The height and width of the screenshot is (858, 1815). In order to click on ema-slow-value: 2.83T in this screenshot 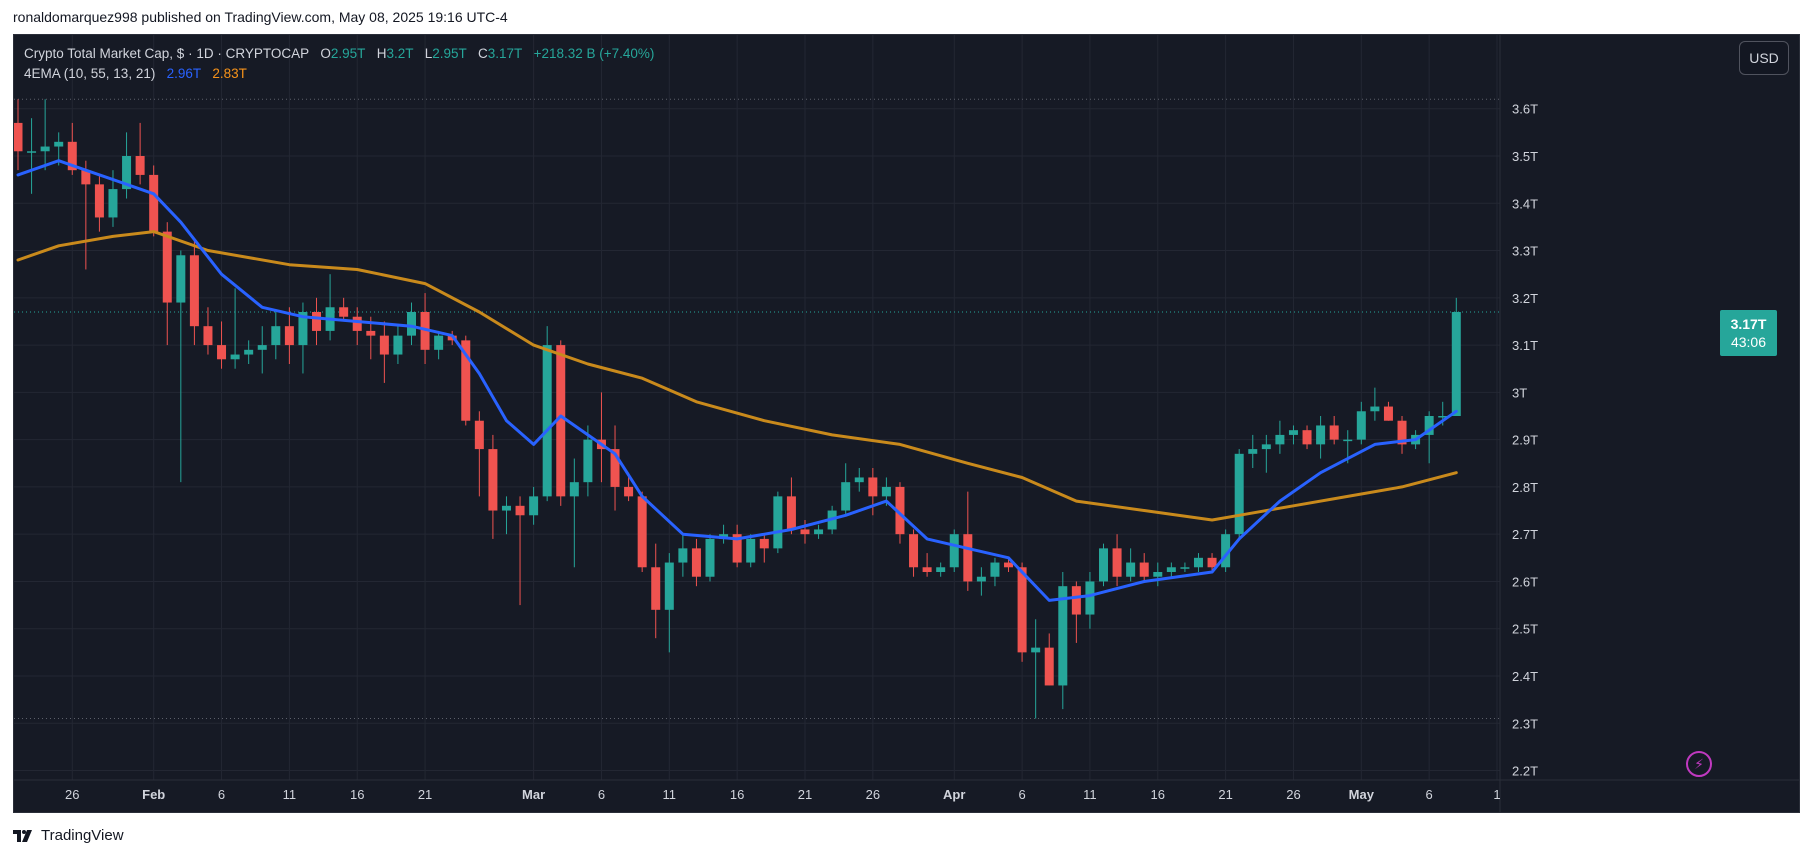, I will do `click(229, 73)`.